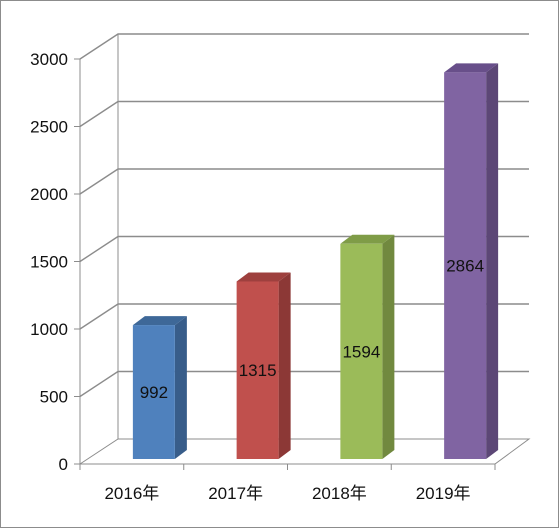  What do you see at coordinates (304, 451) in the screenshot?
I see `chart-floor` at bounding box center [304, 451].